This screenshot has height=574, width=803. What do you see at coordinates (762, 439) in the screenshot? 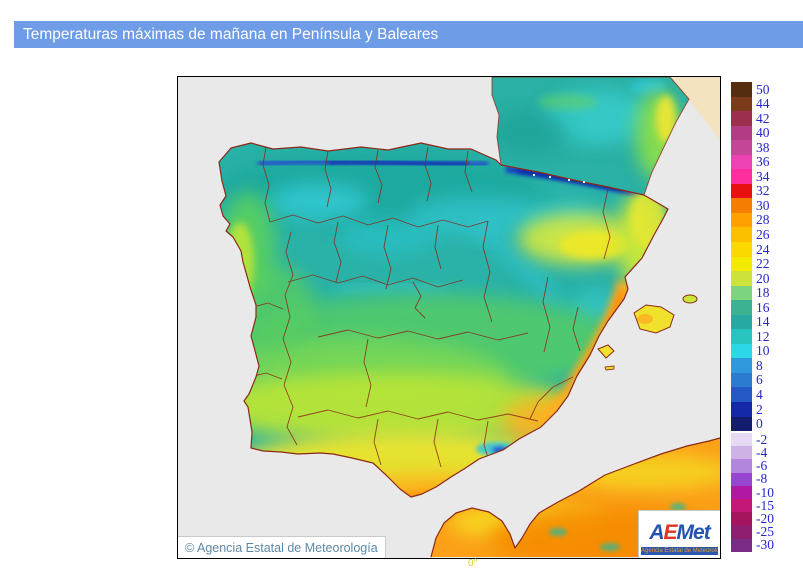
I see `legend-value: -2` at bounding box center [762, 439].